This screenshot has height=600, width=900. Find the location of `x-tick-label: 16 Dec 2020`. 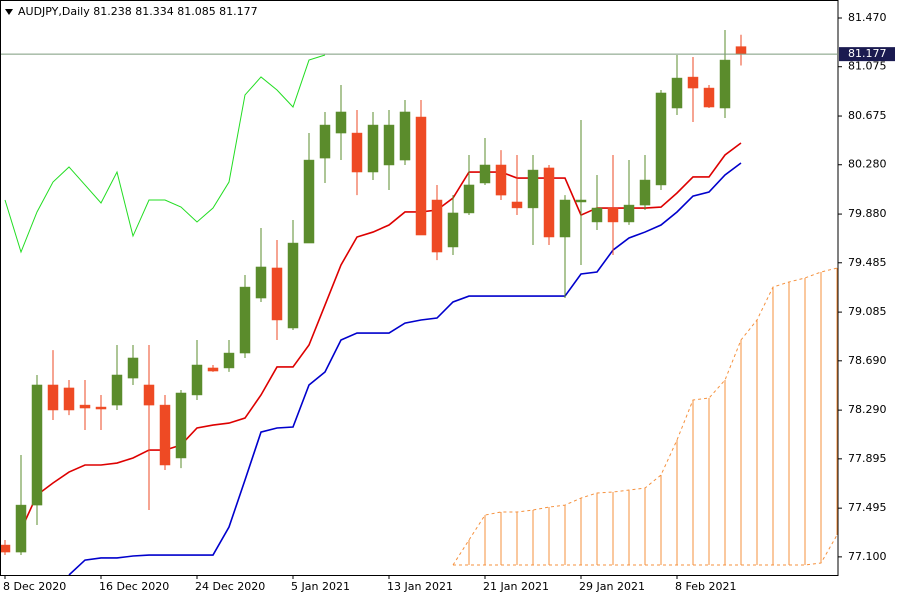

x-tick-label: 16 Dec 2020 is located at coordinates (134, 586).